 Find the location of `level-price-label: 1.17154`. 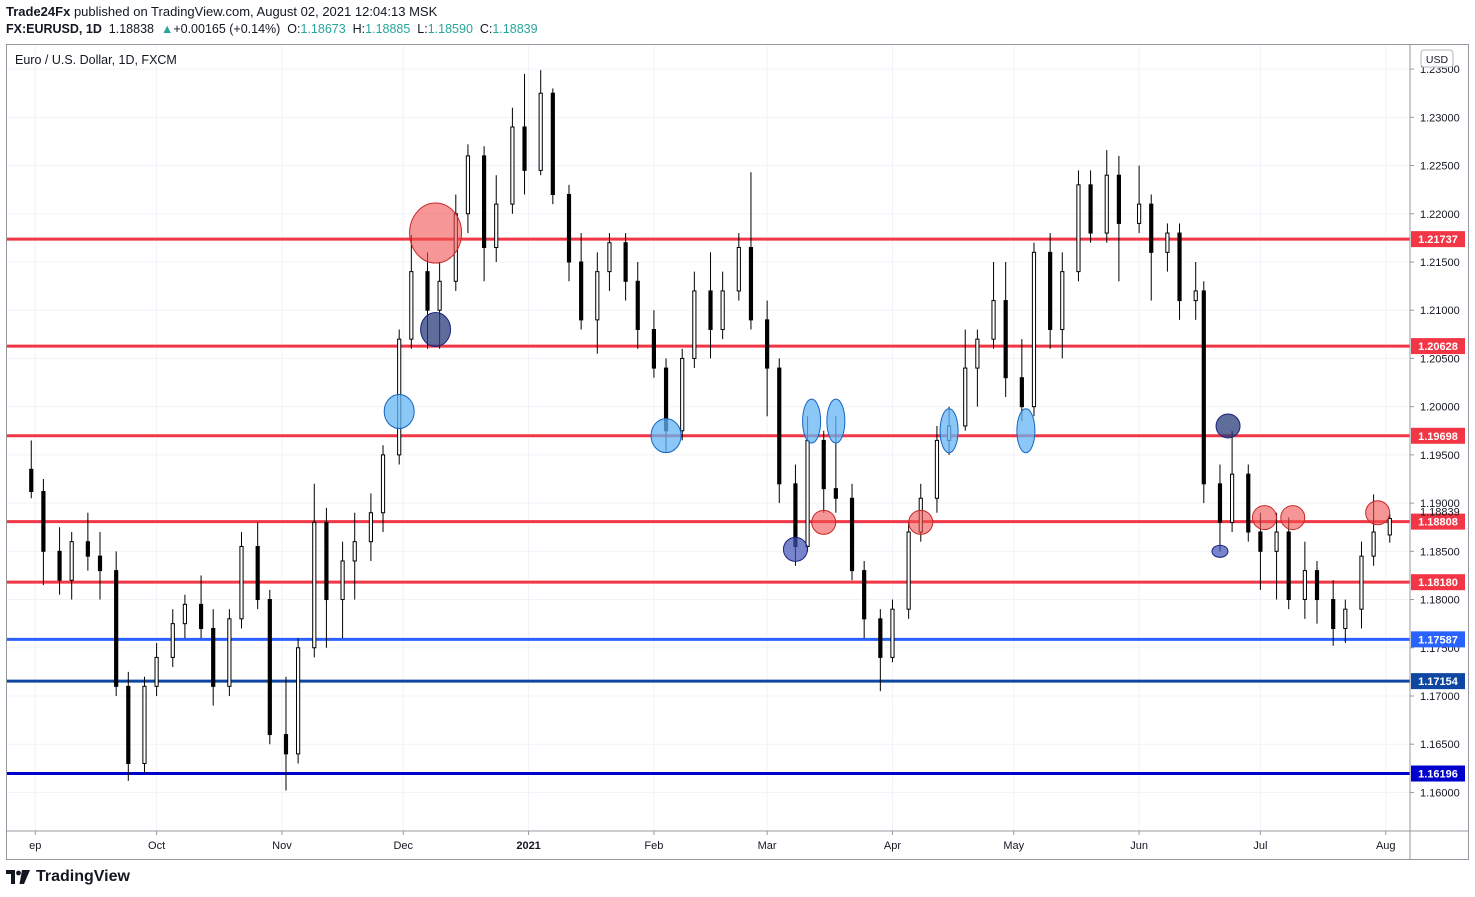

level-price-label: 1.17154 is located at coordinates (1438, 682).